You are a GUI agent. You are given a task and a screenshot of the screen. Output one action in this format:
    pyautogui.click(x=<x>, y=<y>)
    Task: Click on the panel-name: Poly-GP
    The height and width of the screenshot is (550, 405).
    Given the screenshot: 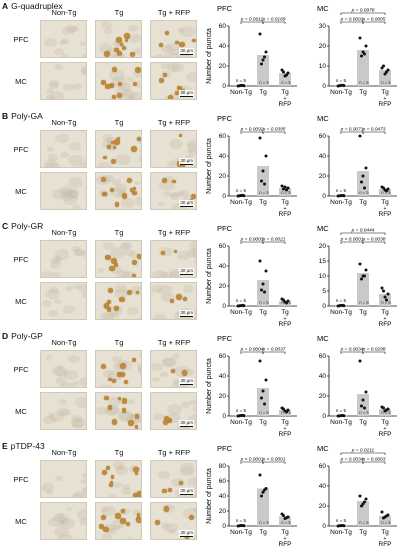 What is the action you would take?
    pyautogui.click(x=27, y=336)
    